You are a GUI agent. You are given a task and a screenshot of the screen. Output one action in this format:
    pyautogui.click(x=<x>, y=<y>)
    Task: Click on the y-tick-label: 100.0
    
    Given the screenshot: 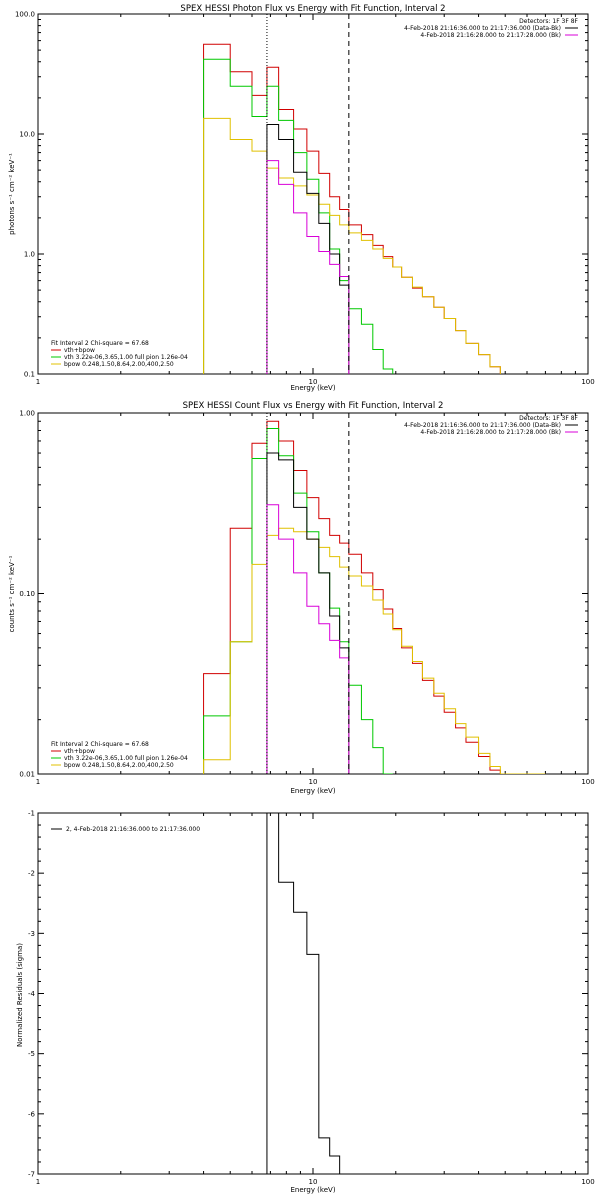 What is the action you would take?
    pyautogui.click(x=25, y=15)
    